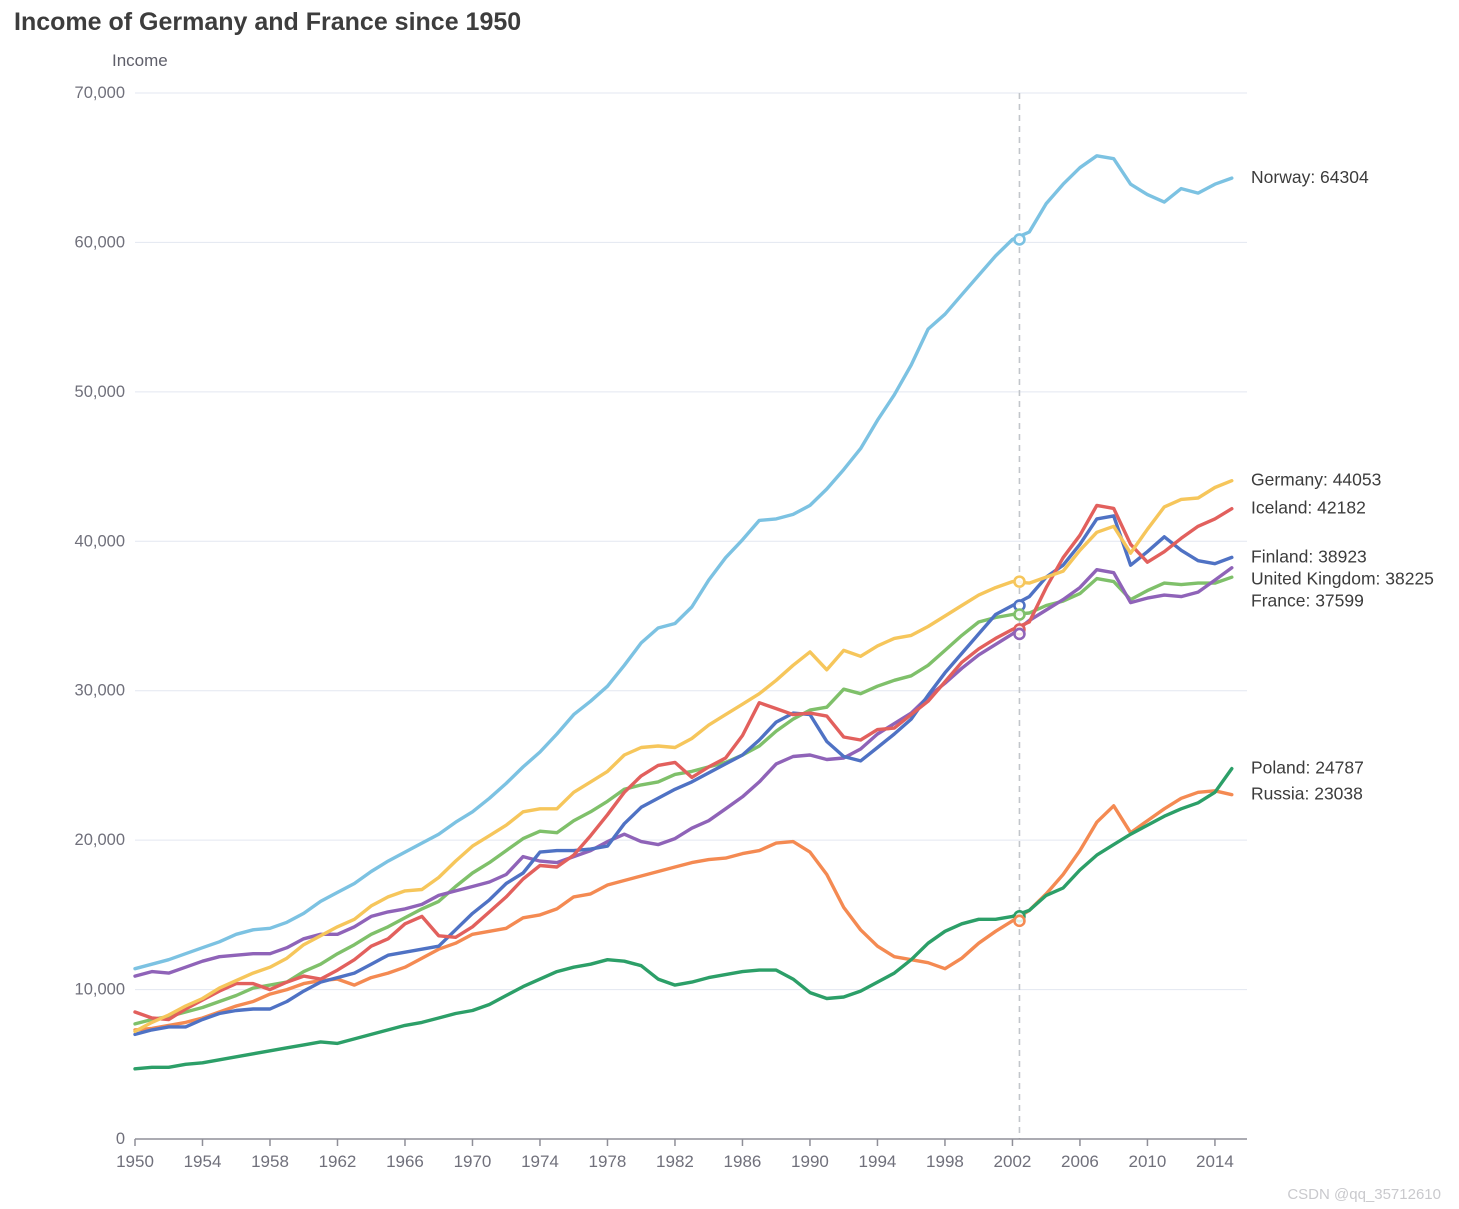  I want to click on x-axis-tick-label: 1970, so click(473, 1161).